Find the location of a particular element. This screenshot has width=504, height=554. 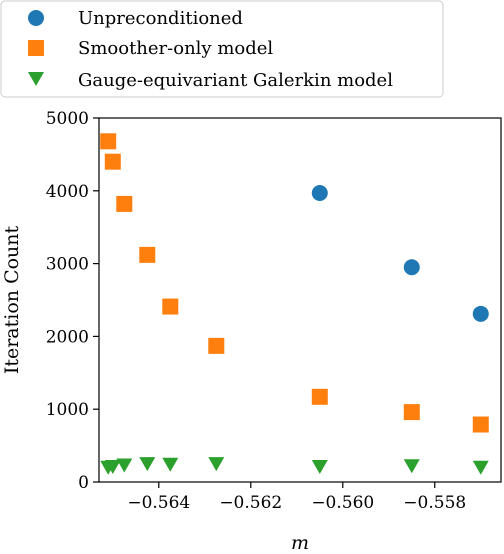

y-tick-label: 0 is located at coordinates (83, 483).